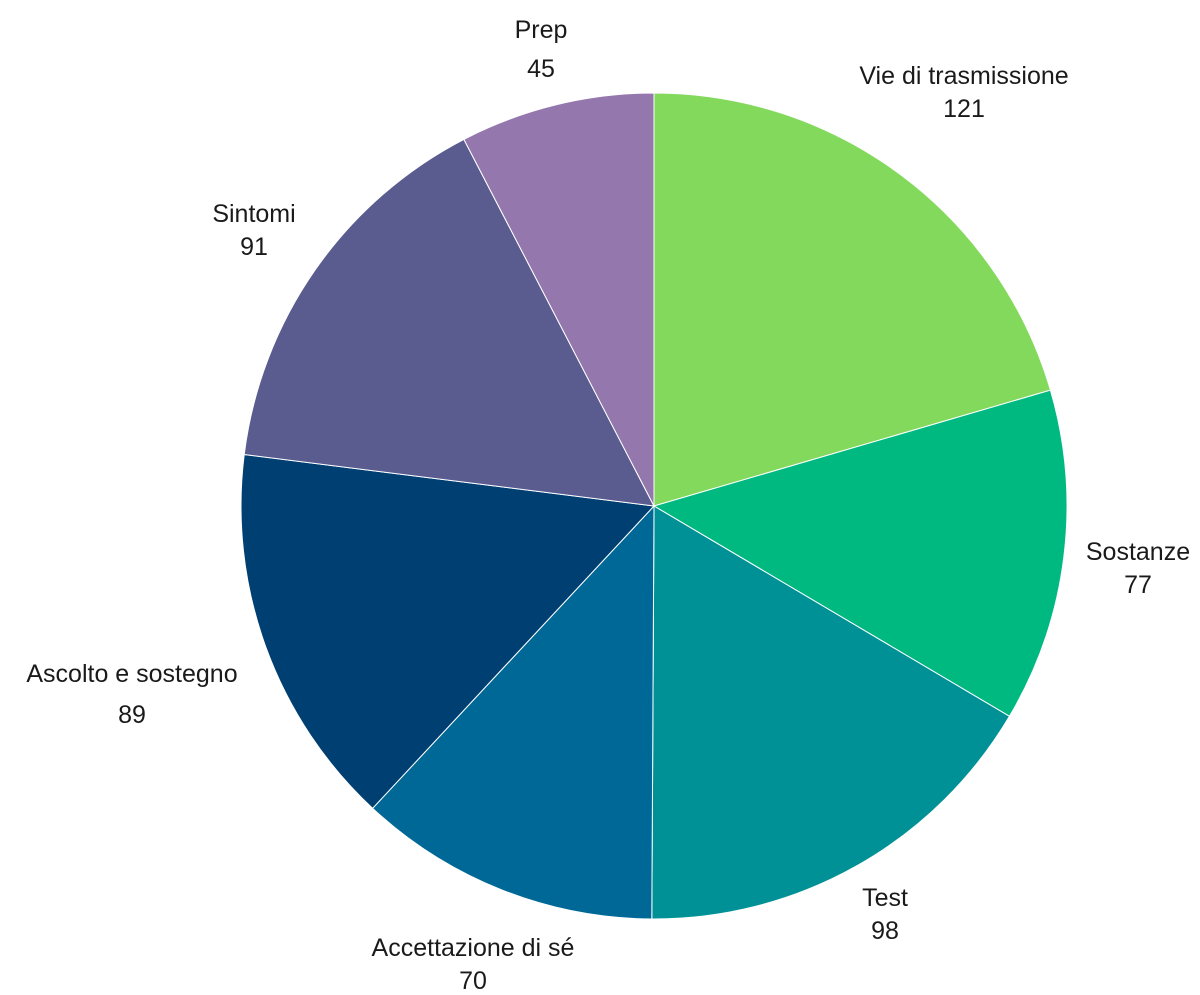 The height and width of the screenshot is (995, 1200). Describe the element at coordinates (473, 948) in the screenshot. I see `slice-label-accettazione-di-se: Accettazione di sé` at that location.